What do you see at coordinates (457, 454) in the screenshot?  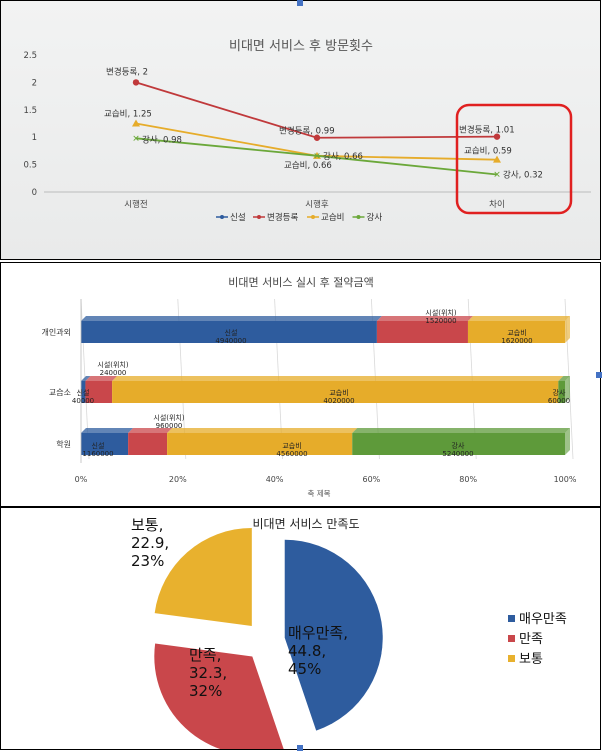 I see `segment-label-value: 5240000` at bounding box center [457, 454].